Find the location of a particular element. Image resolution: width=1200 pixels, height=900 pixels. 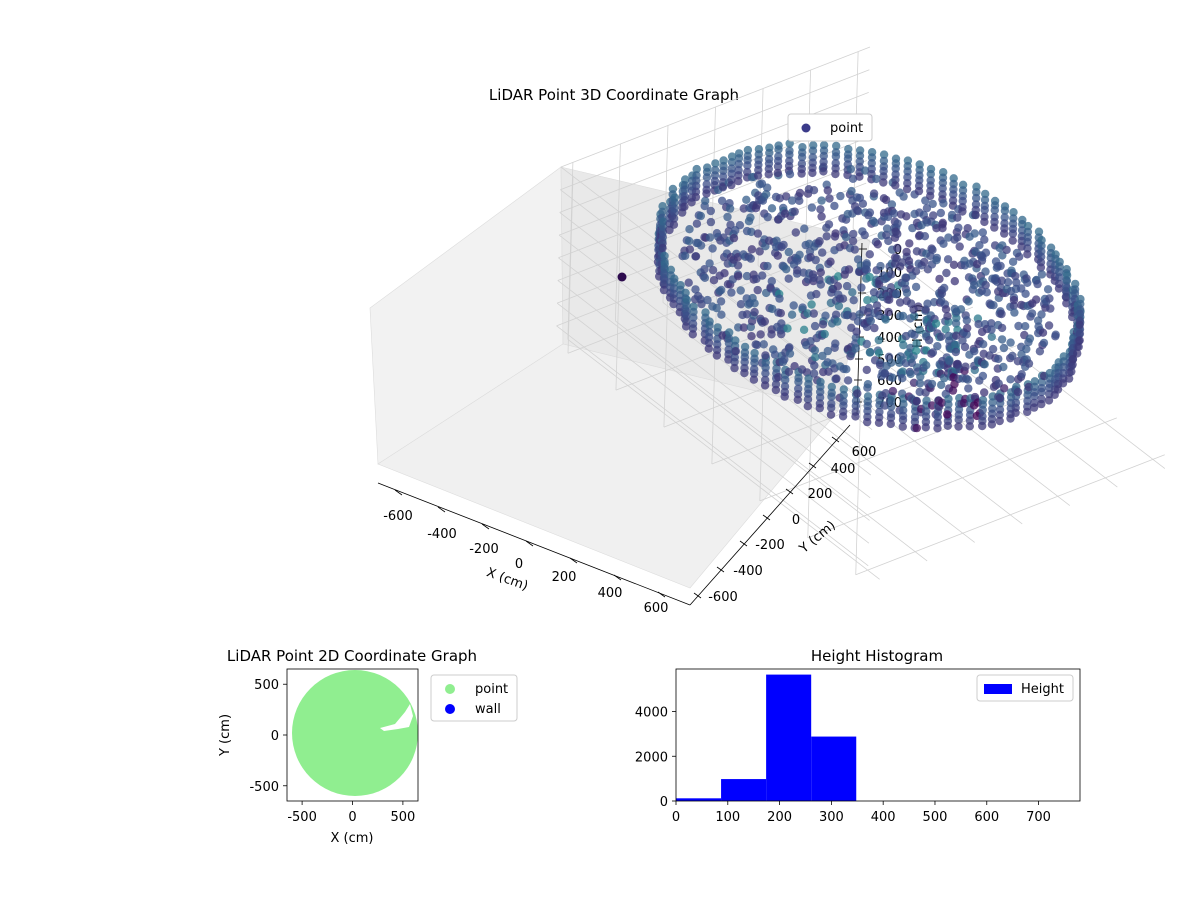

x-tick-label-2d: 0 is located at coordinates (352, 817).